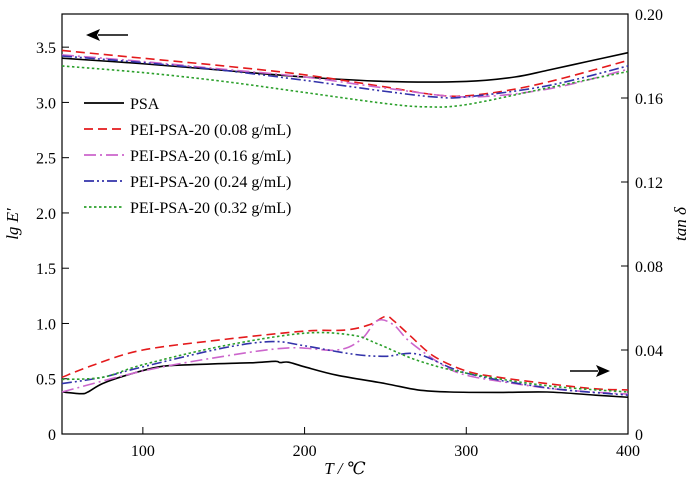  Describe the element at coordinates (649, 183) in the screenshot. I see `y-right-tick-label: 0.12` at that location.